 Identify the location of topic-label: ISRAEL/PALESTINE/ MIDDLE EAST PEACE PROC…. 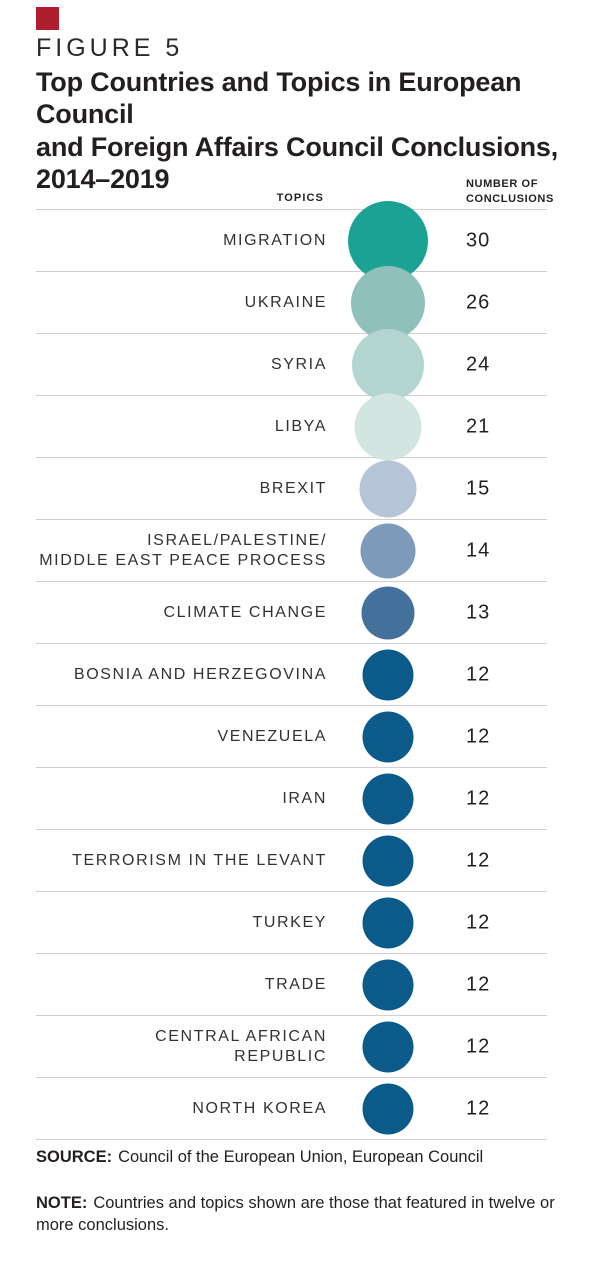
(183, 550).